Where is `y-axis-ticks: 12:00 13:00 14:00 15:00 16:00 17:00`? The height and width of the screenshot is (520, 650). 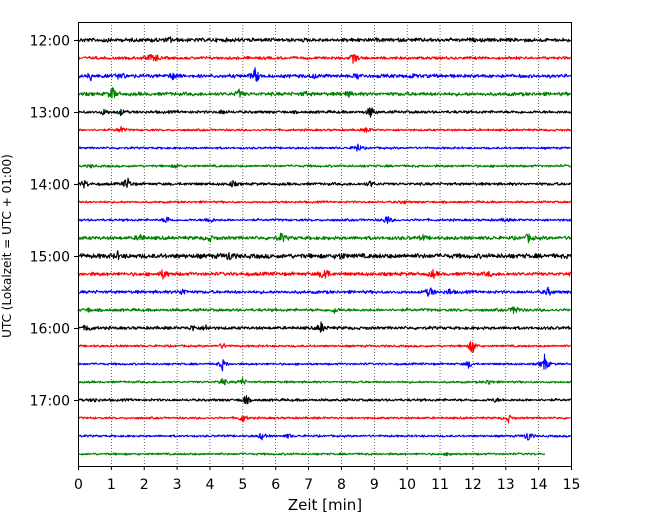
y-axis-ticks: 12:00 13:00 14:00 15:00 16:00 17:00 is located at coordinates (54, 222).